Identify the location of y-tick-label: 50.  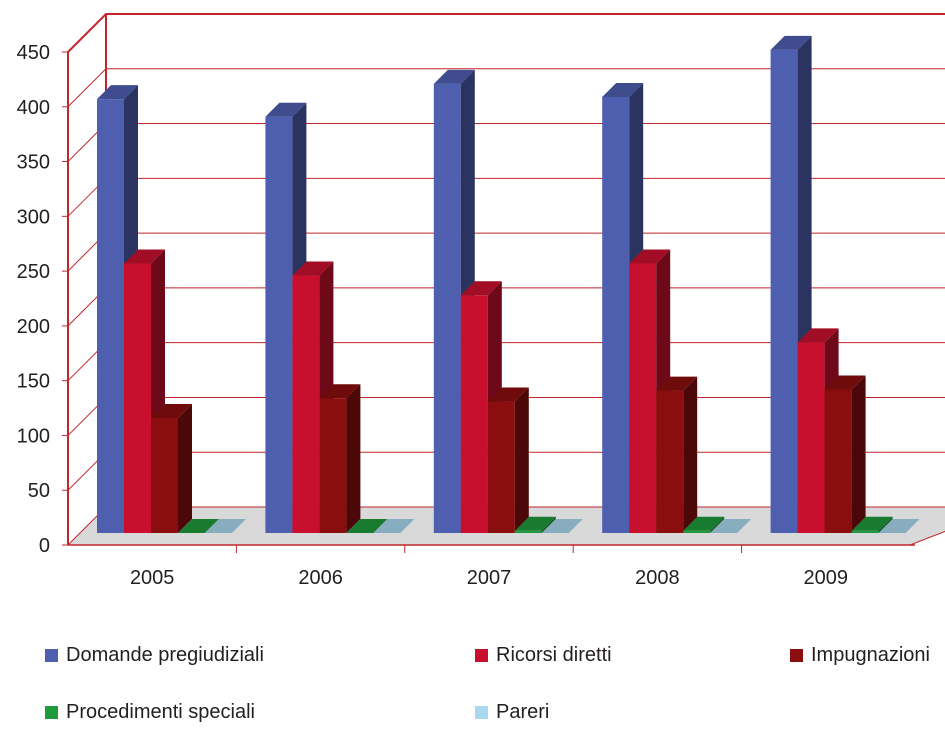
(39, 491).